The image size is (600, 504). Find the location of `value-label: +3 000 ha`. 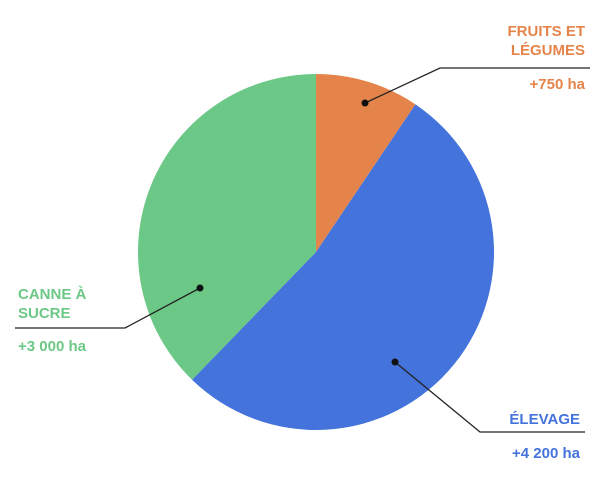

value-label: +3 000 ha is located at coordinates (52, 346).